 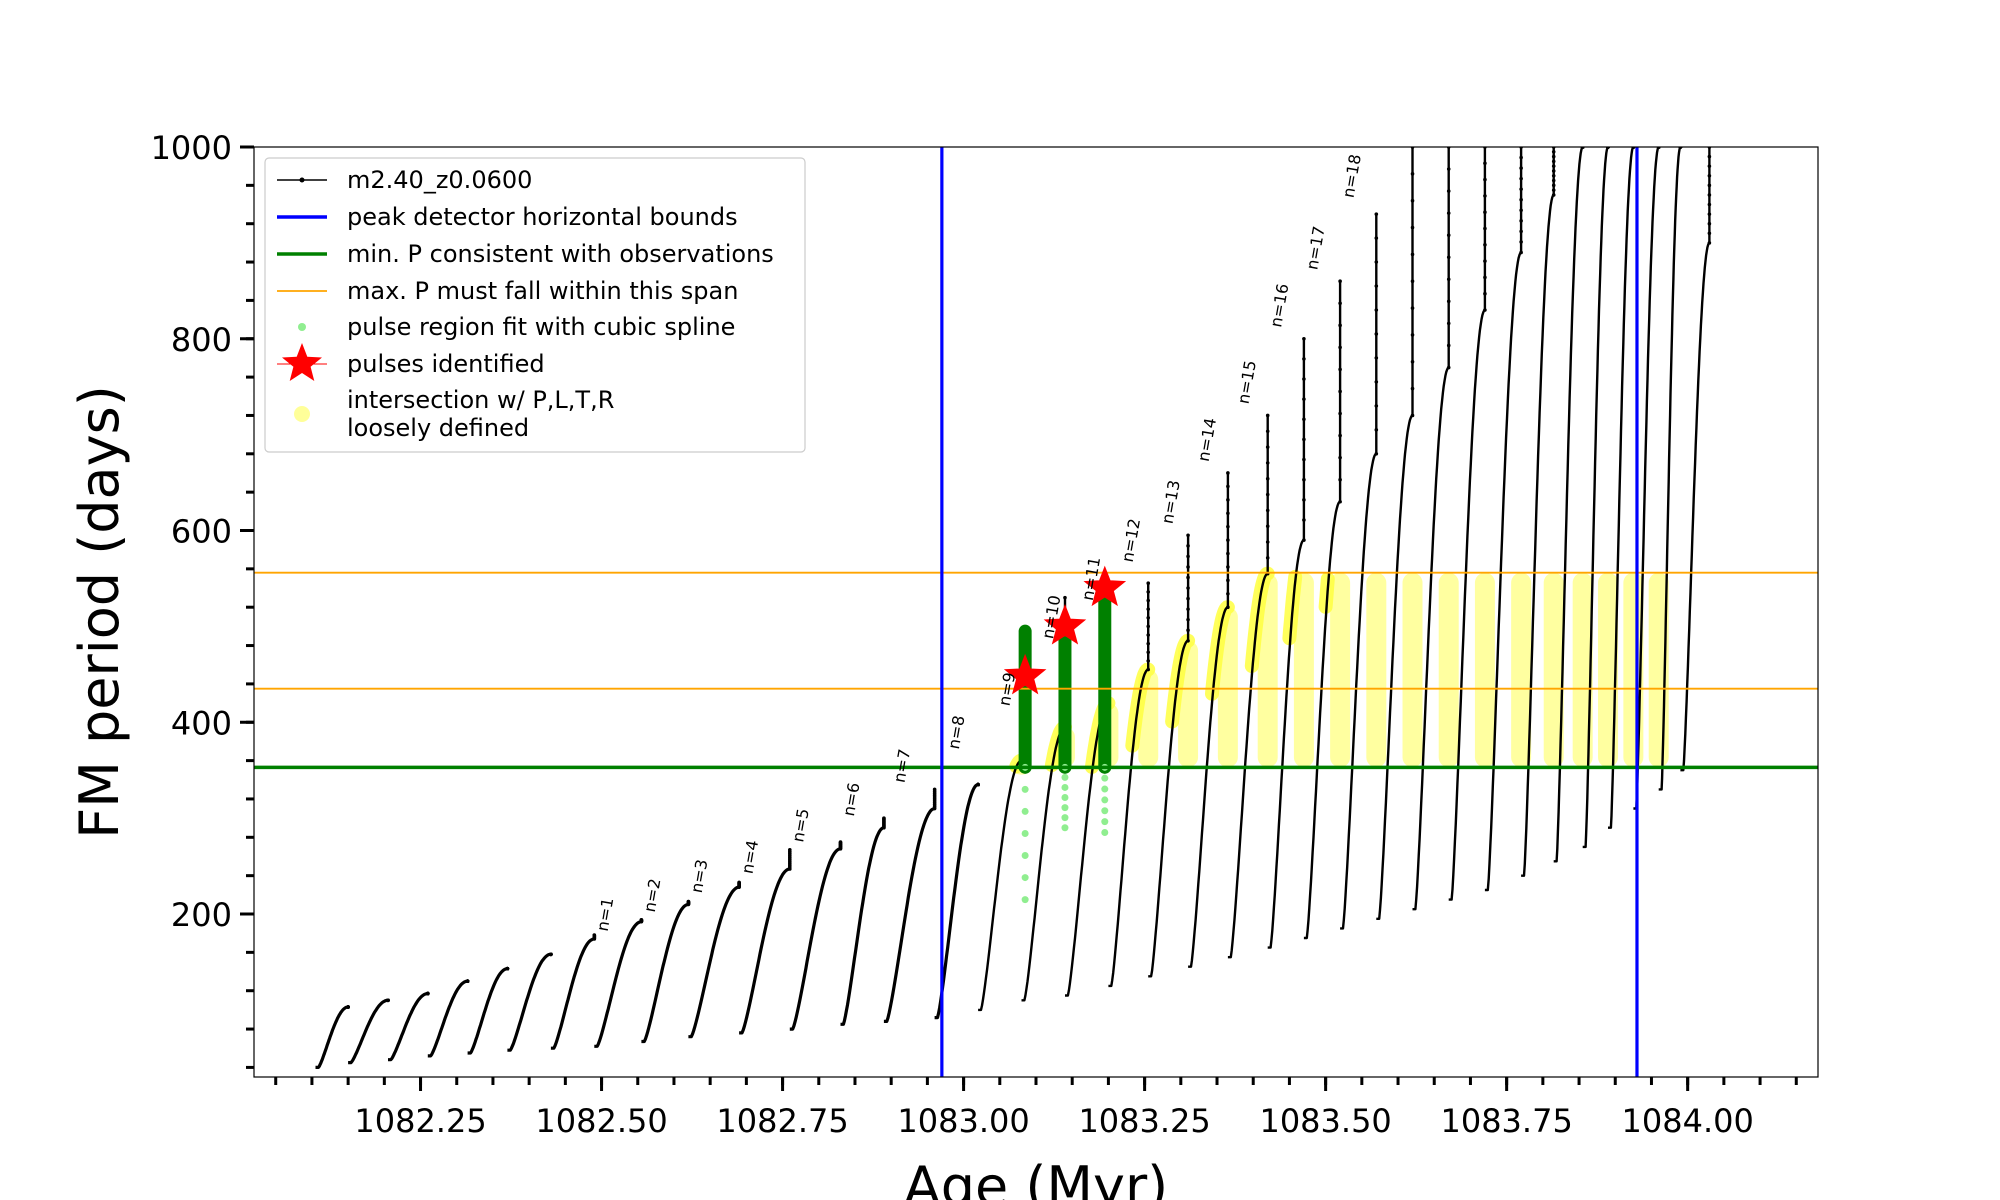 What do you see at coordinates (699, 876) in the screenshot?
I see `pulse-label: n=3` at bounding box center [699, 876].